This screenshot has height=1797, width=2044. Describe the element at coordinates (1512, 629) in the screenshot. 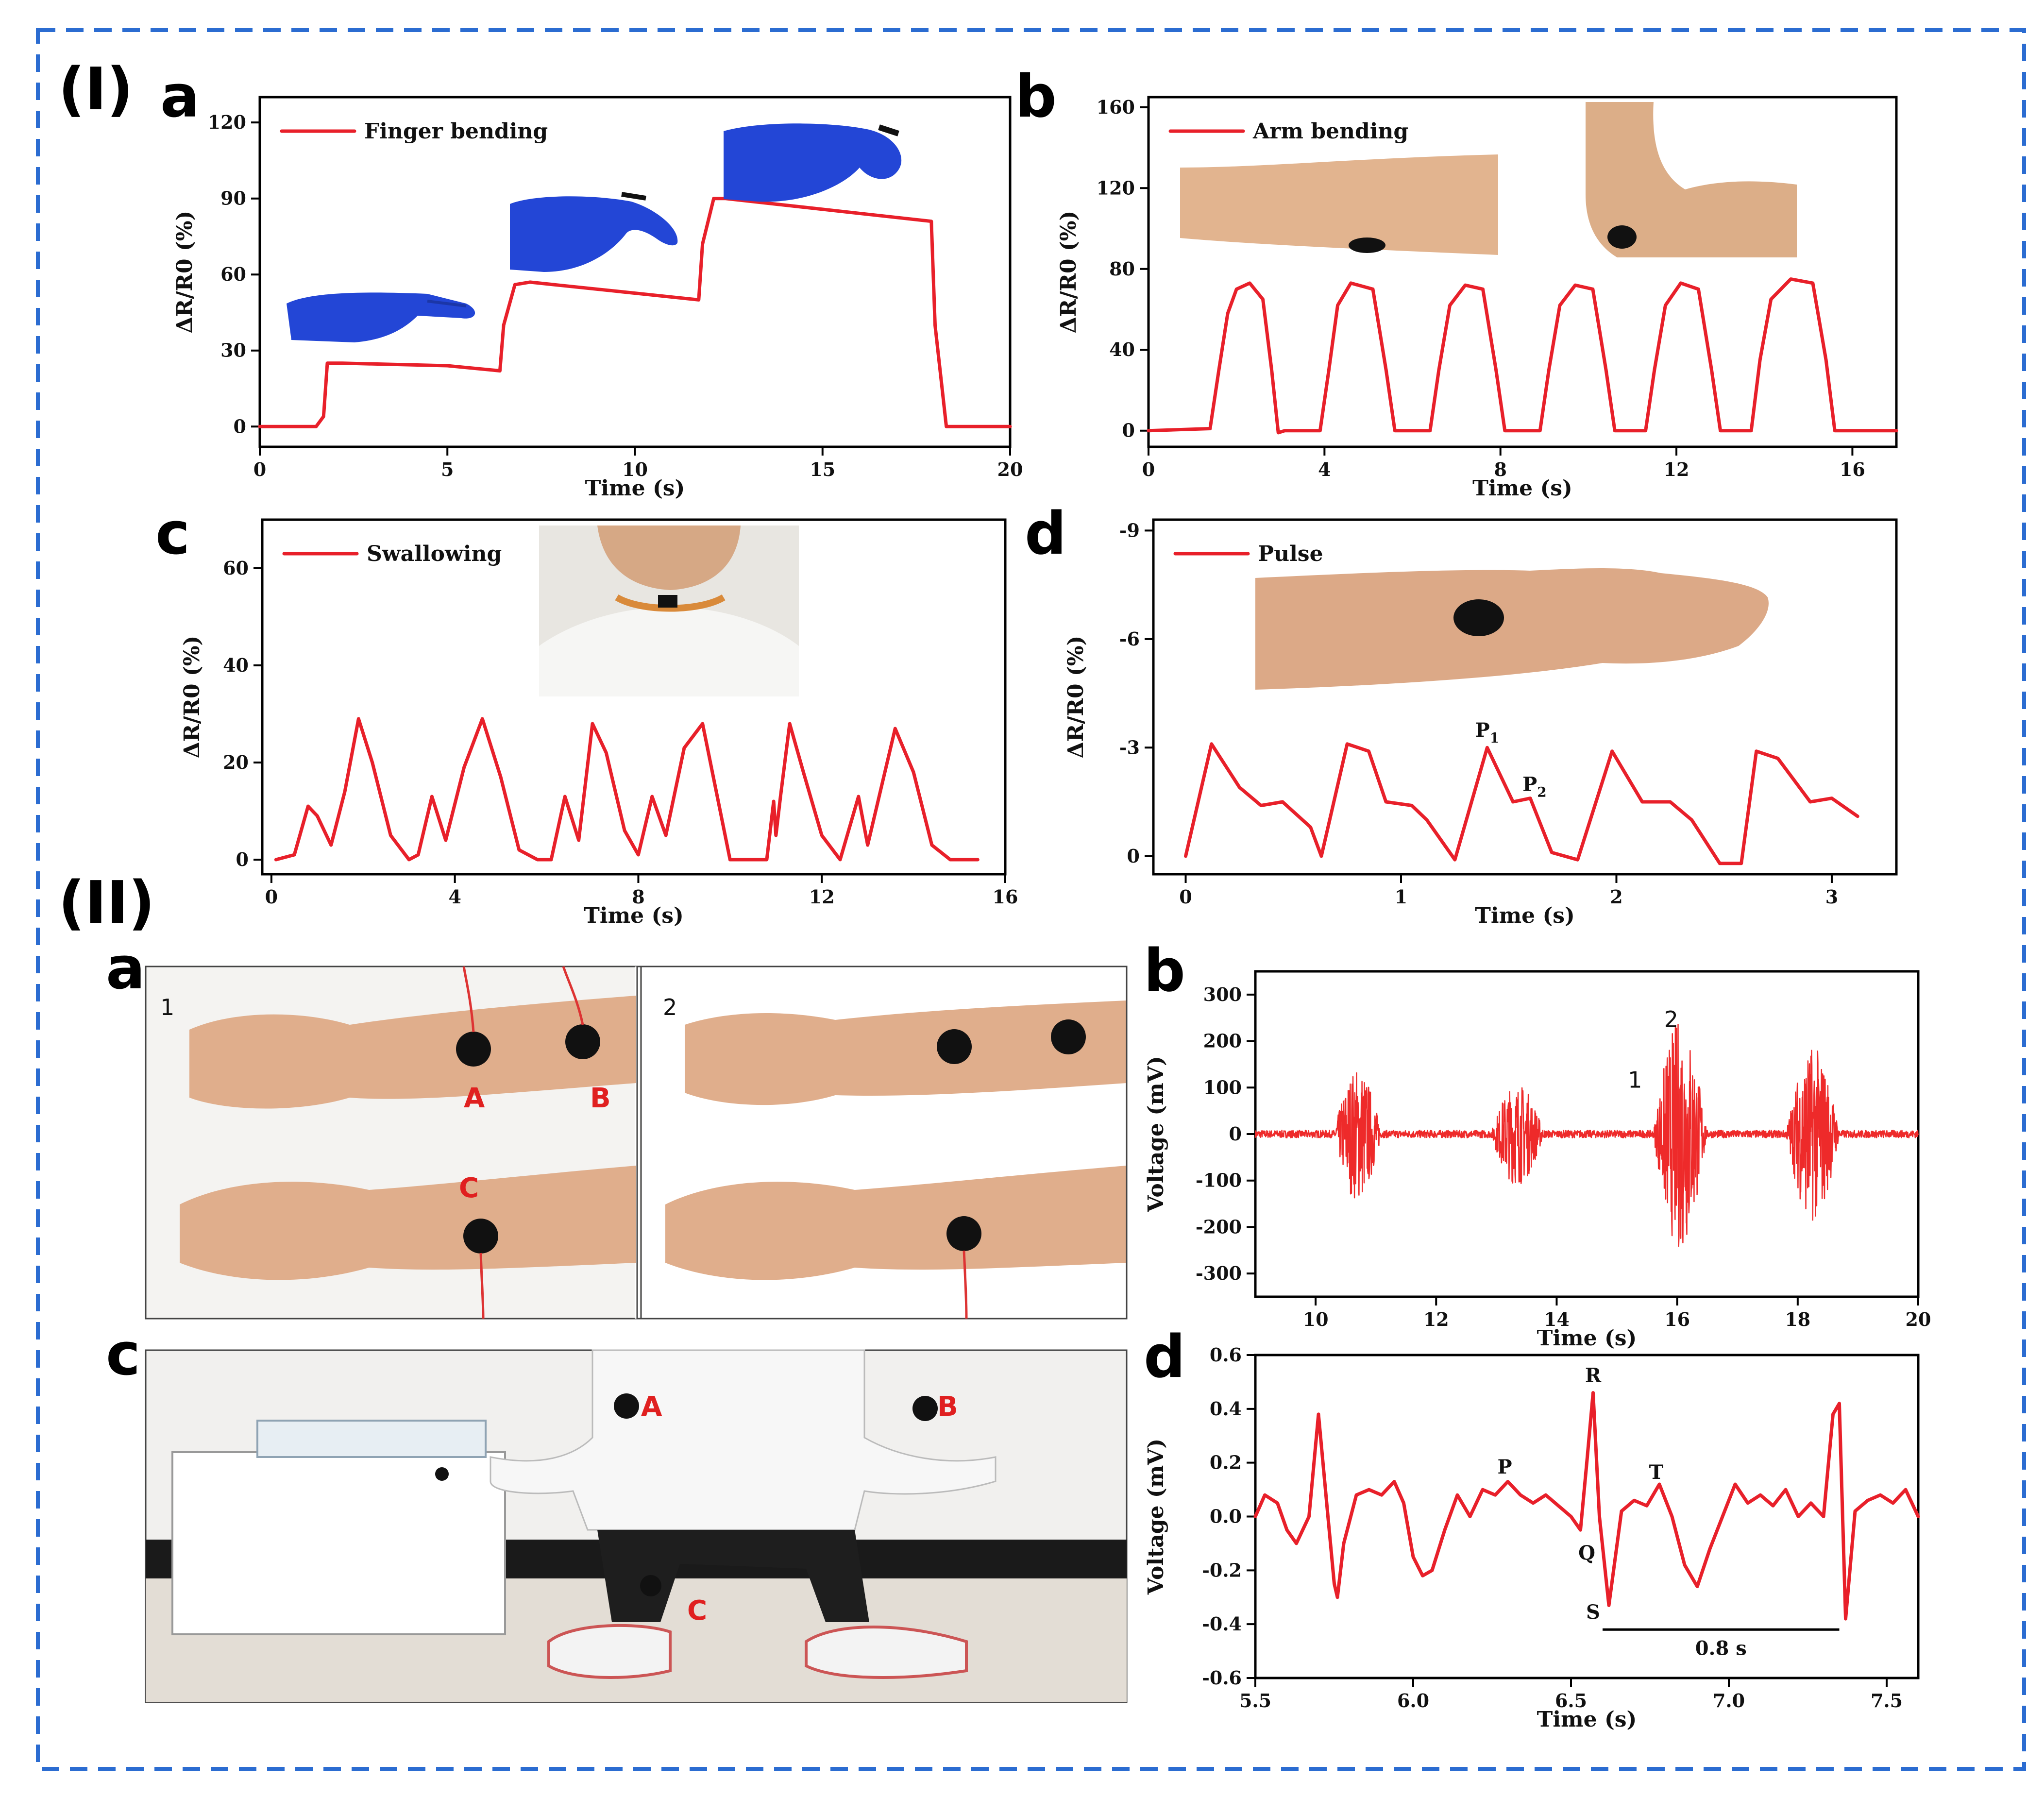

I see `photo-wrist` at that location.